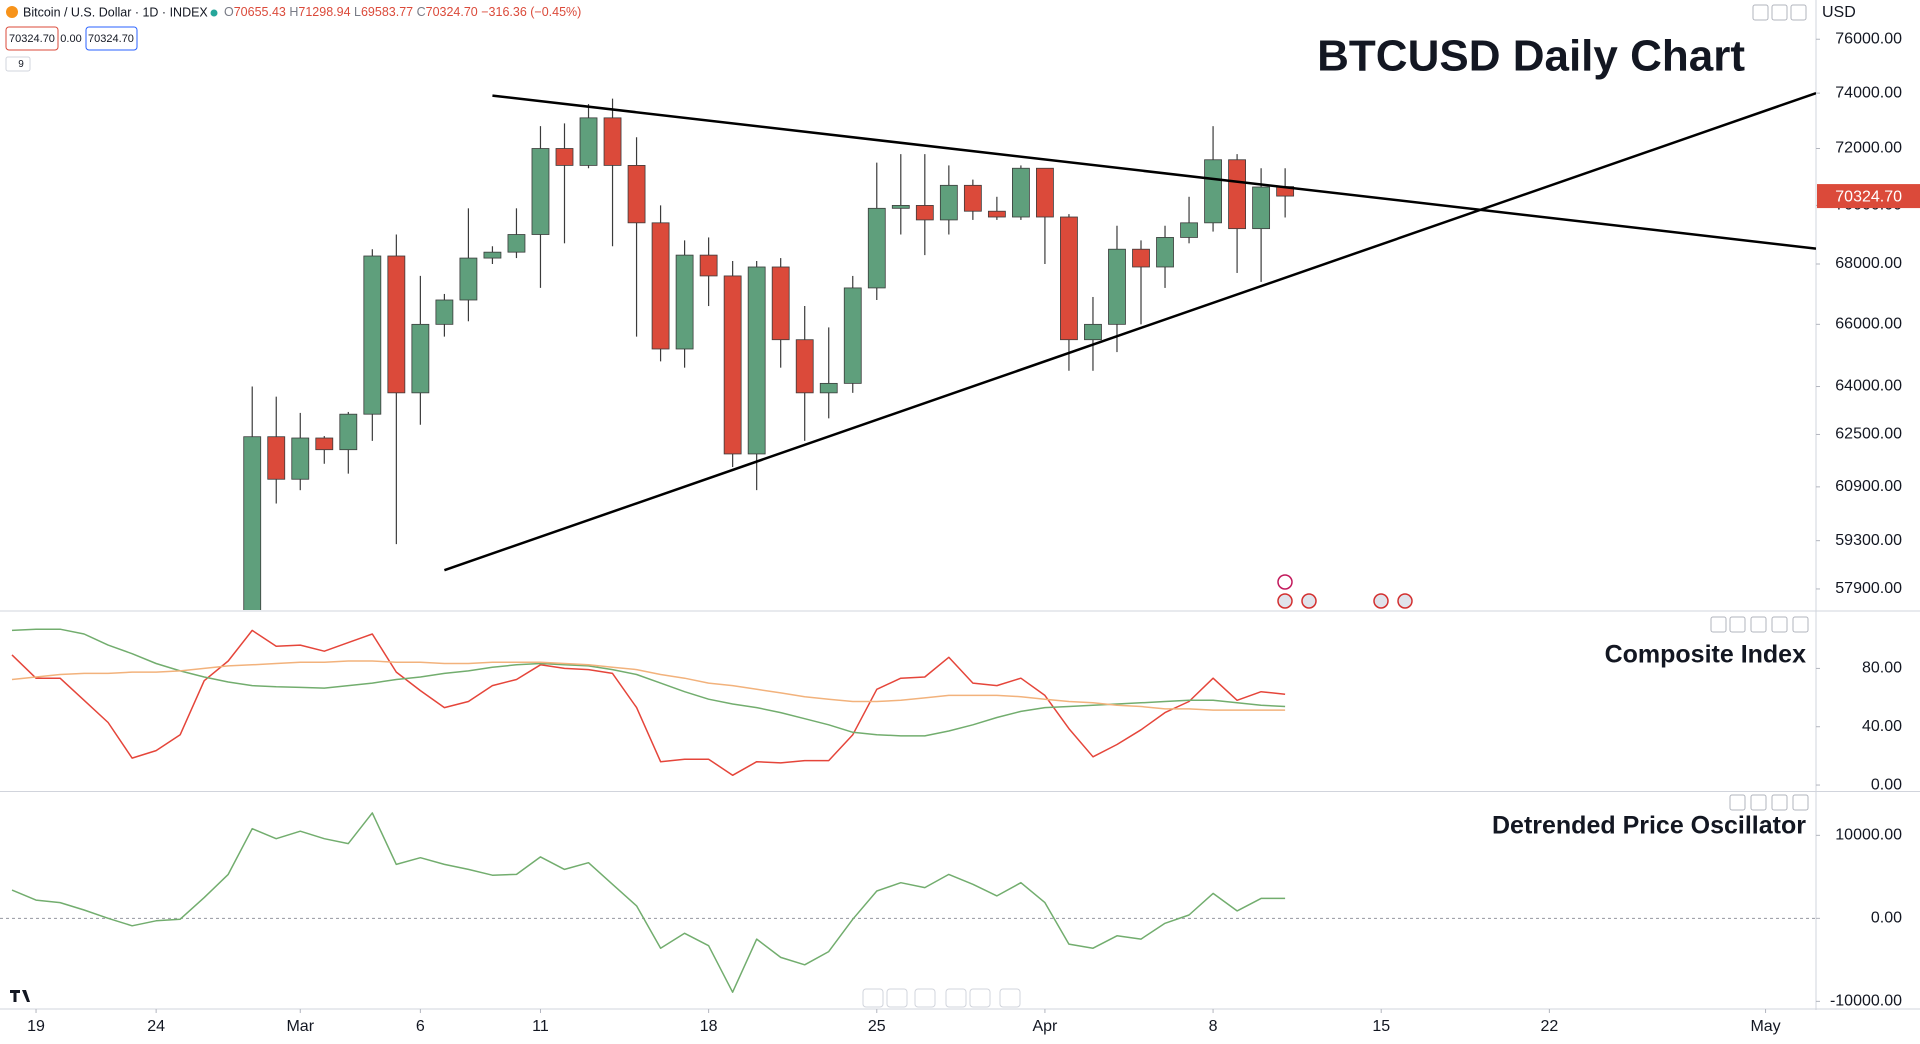 This screenshot has height=1044, width=1920. Describe the element at coordinates (1882, 726) in the screenshot. I see `y-tick-label: 40.00` at that location.